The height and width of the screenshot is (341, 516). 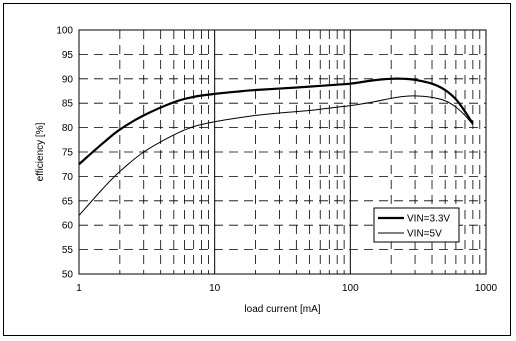 I want to click on y-tick-label: 100, so click(x=64, y=31).